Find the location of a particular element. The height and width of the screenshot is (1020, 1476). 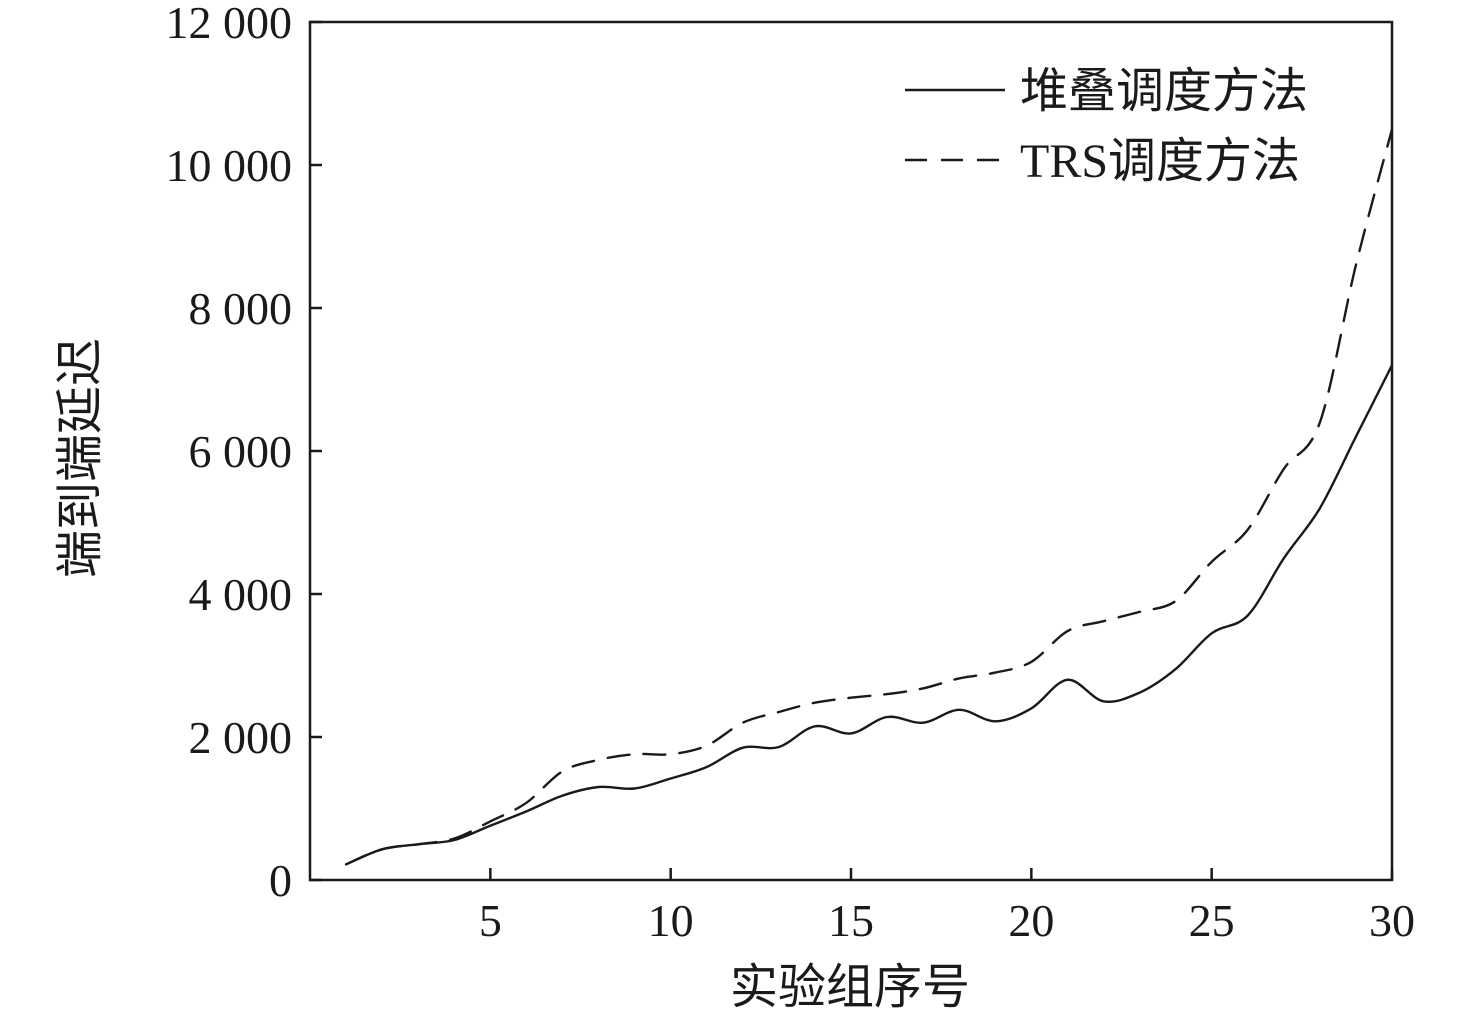

x-tick-label: 10 is located at coordinates (671, 920).